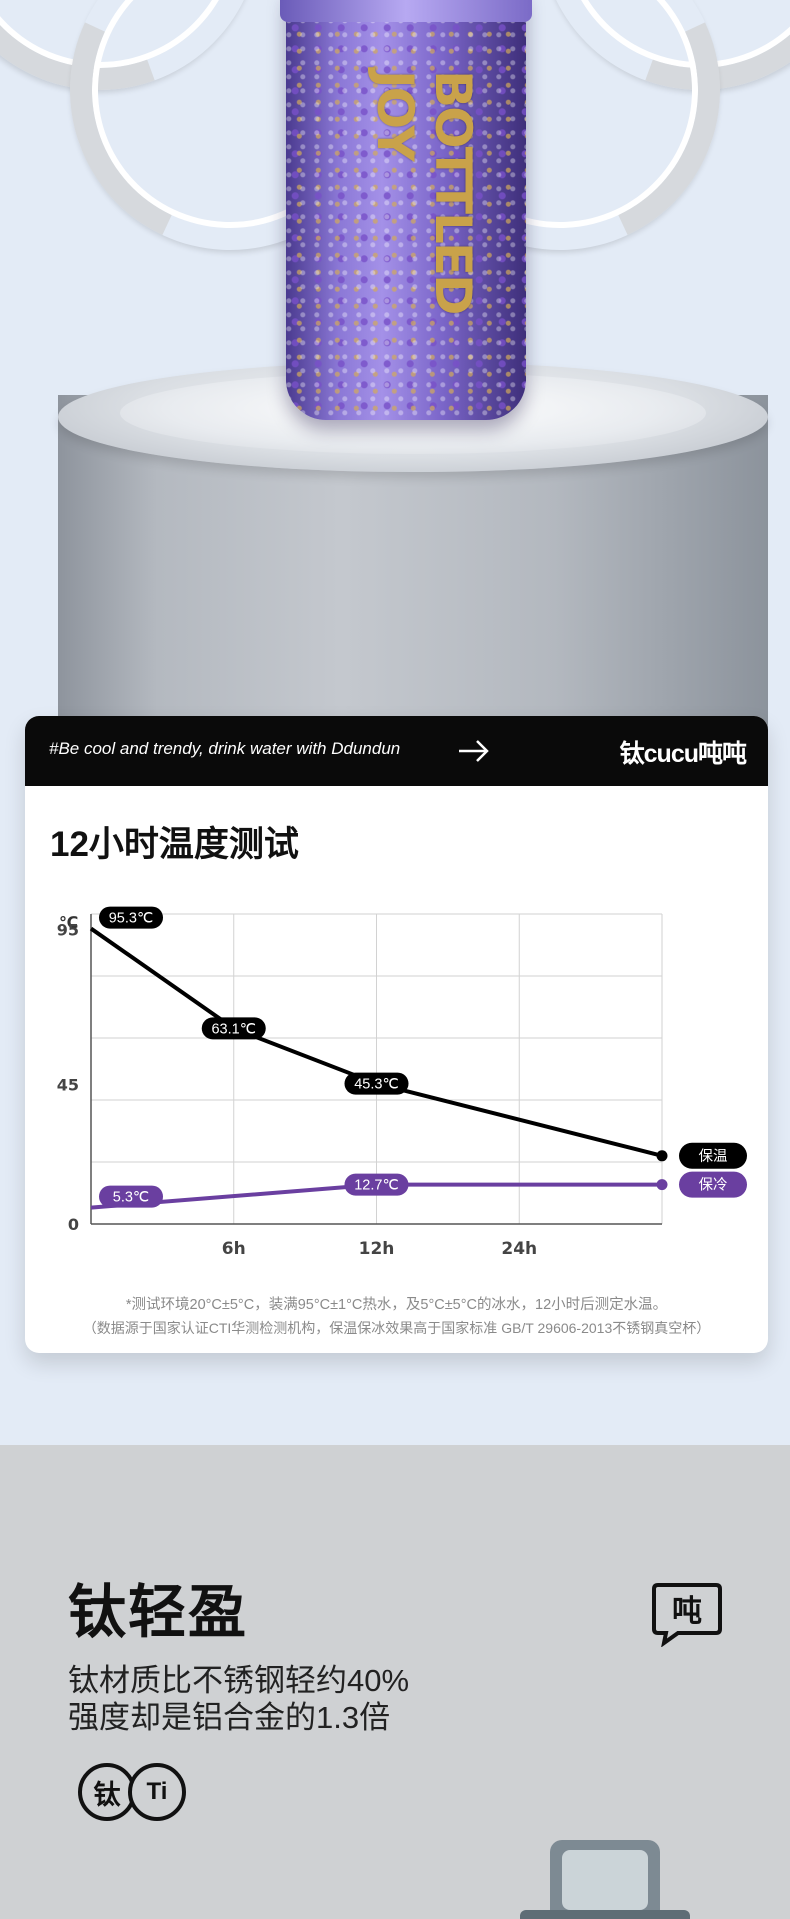 The height and width of the screenshot is (1919, 790). I want to click on bottle-cap, so click(406, 11).